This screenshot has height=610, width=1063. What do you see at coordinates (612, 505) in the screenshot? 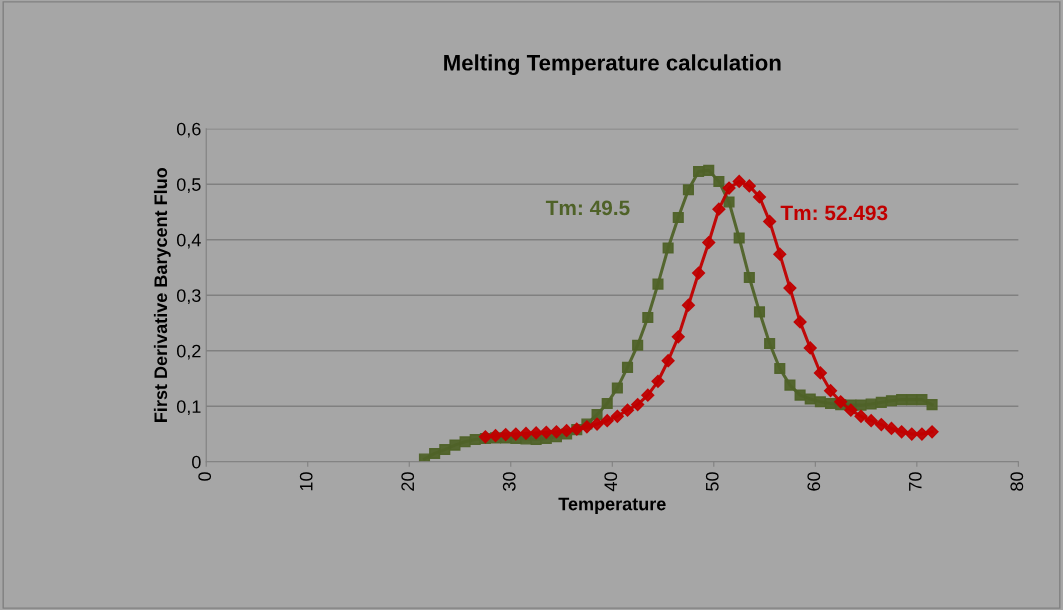
I see `x-axis-title: Temperature` at bounding box center [612, 505].